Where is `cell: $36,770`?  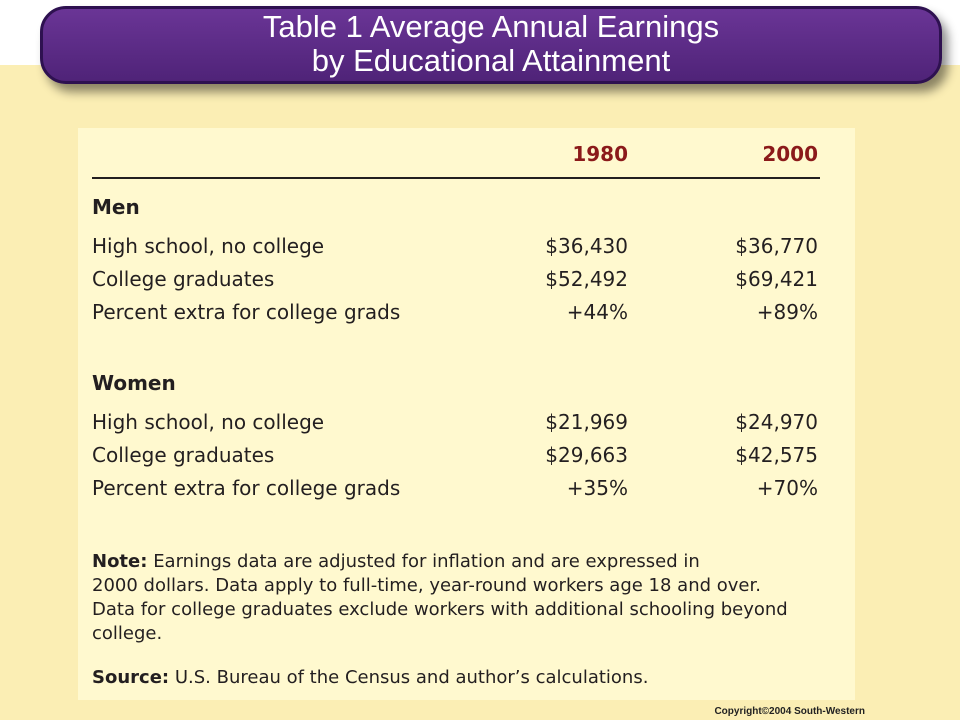
cell: $36,770 is located at coordinates (776, 246).